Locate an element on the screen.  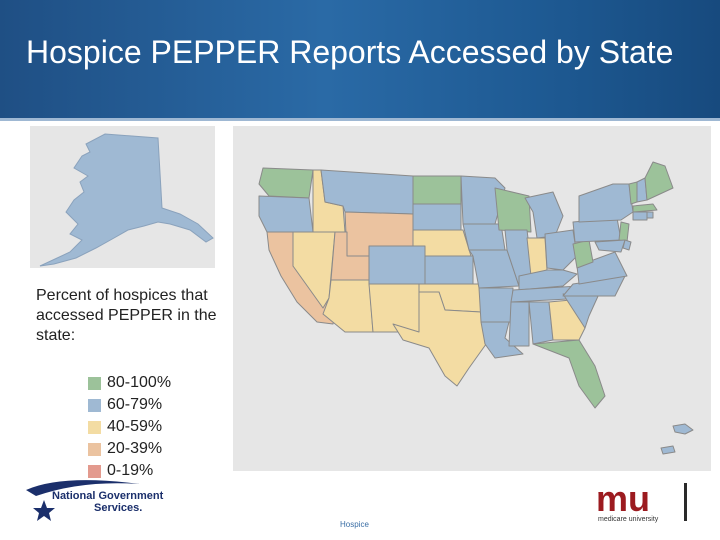
legend-item: 20-39% is located at coordinates (129, 449).